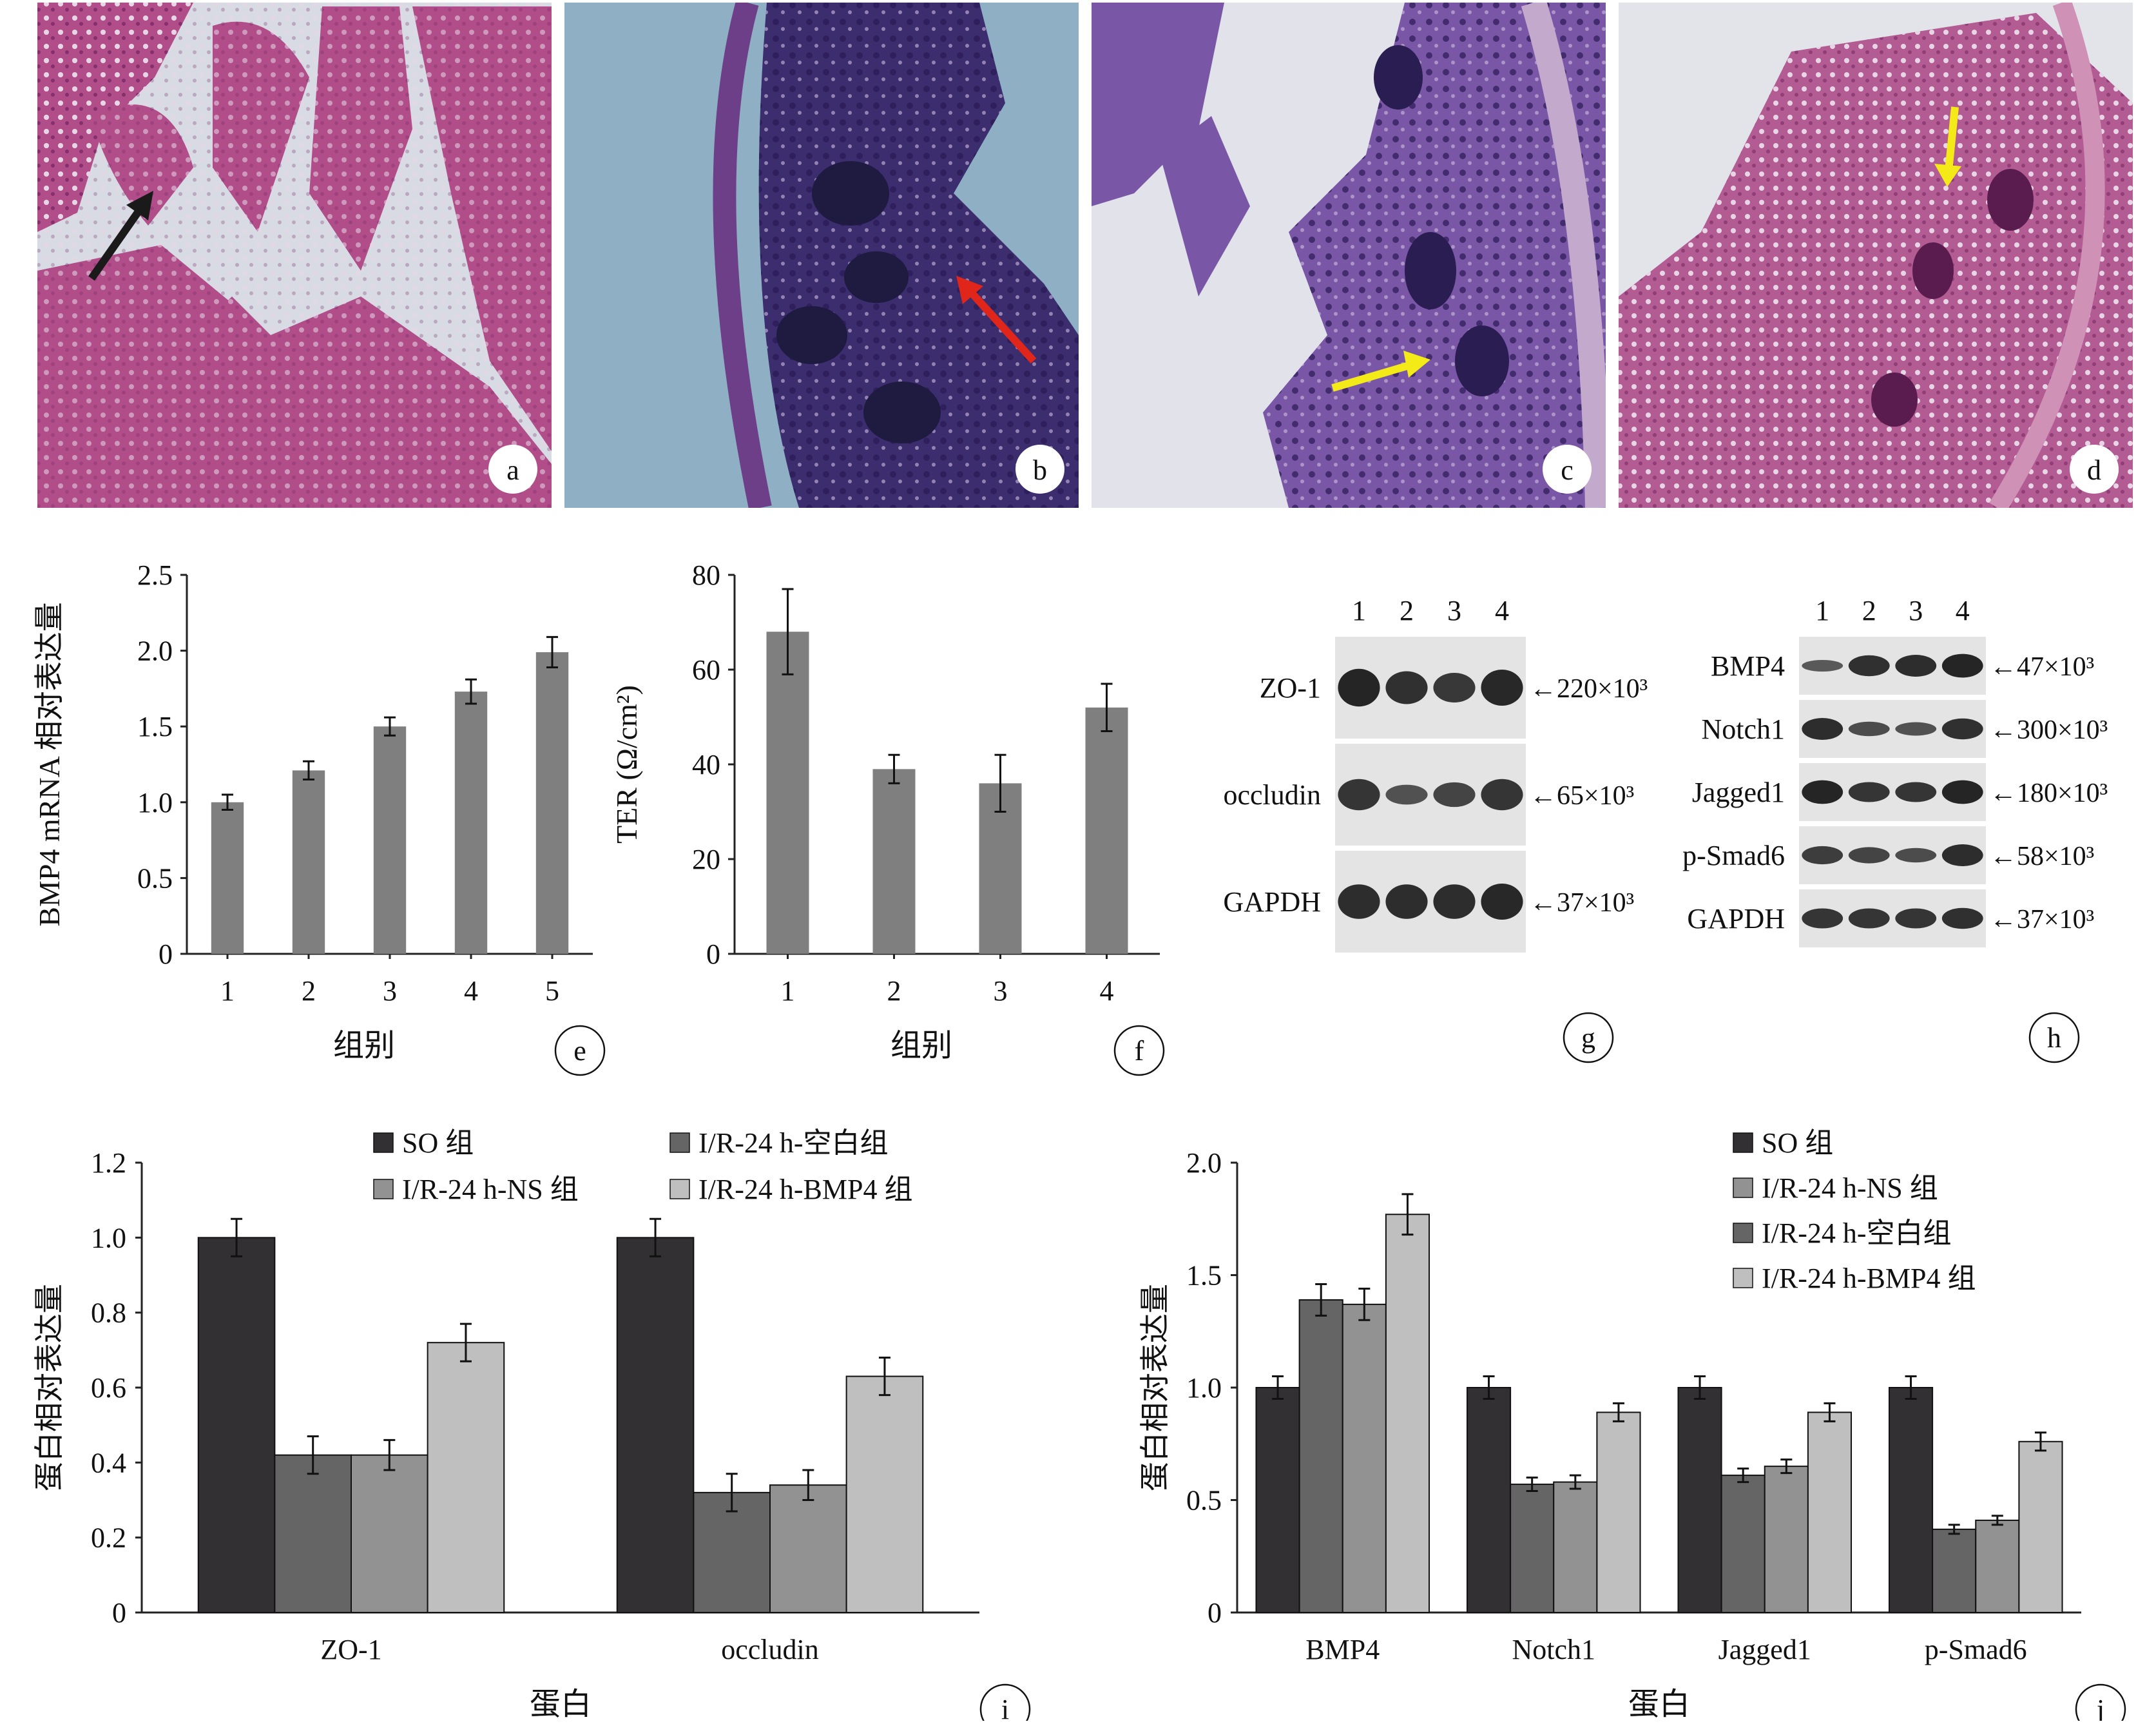 The width and height of the screenshot is (2156, 1724). Describe the element at coordinates (2054, 1038) in the screenshot. I see `panel-letter: h` at that location.